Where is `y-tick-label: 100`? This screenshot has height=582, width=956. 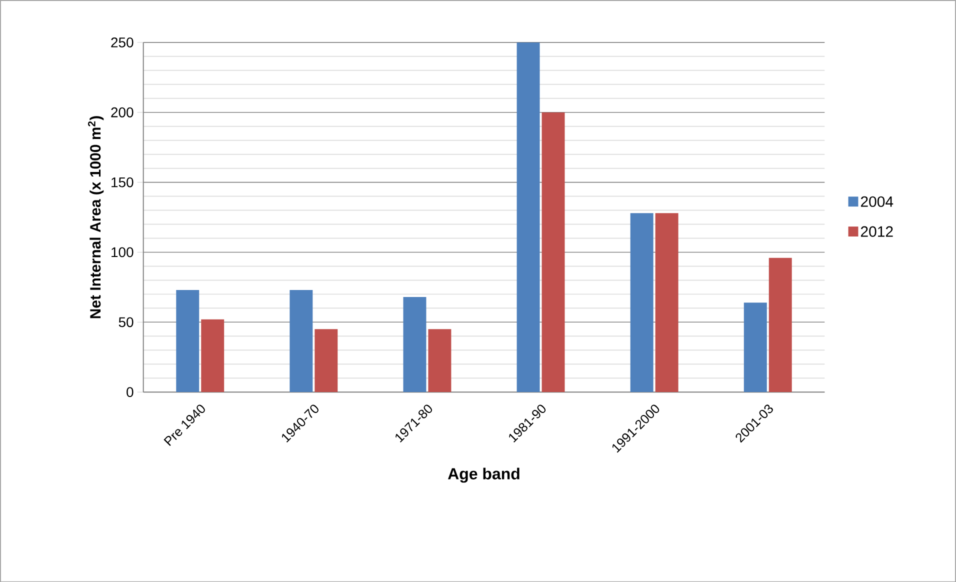 y-tick-label: 100 is located at coordinates (123, 252).